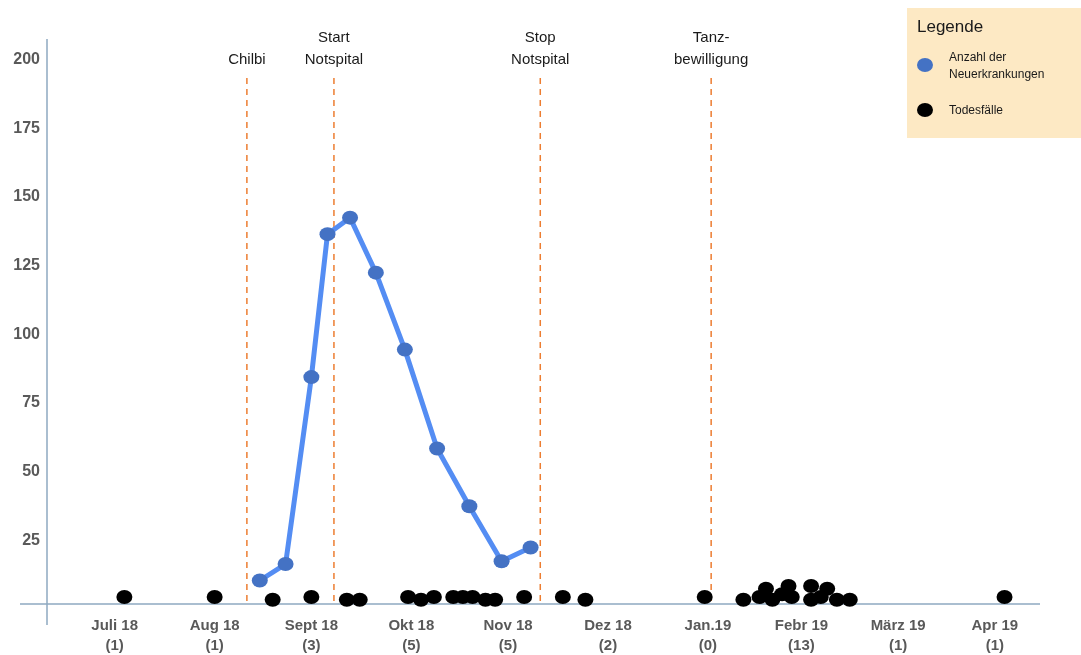 The height and width of the screenshot is (655, 1081). I want to click on y-tick-label: 100, so click(27, 333).